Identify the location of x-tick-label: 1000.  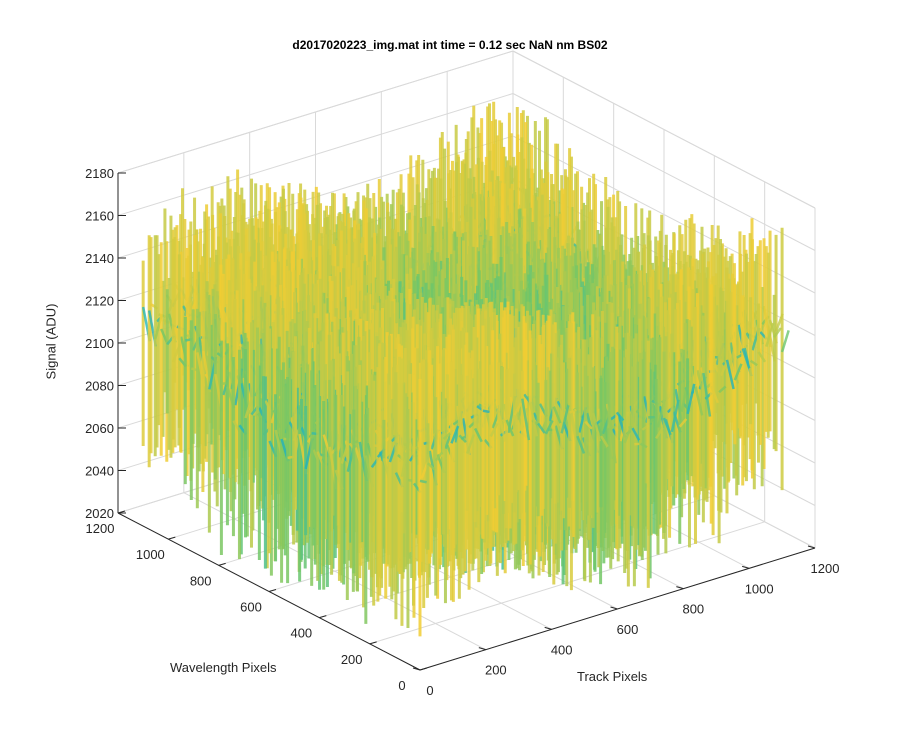
(759, 588).